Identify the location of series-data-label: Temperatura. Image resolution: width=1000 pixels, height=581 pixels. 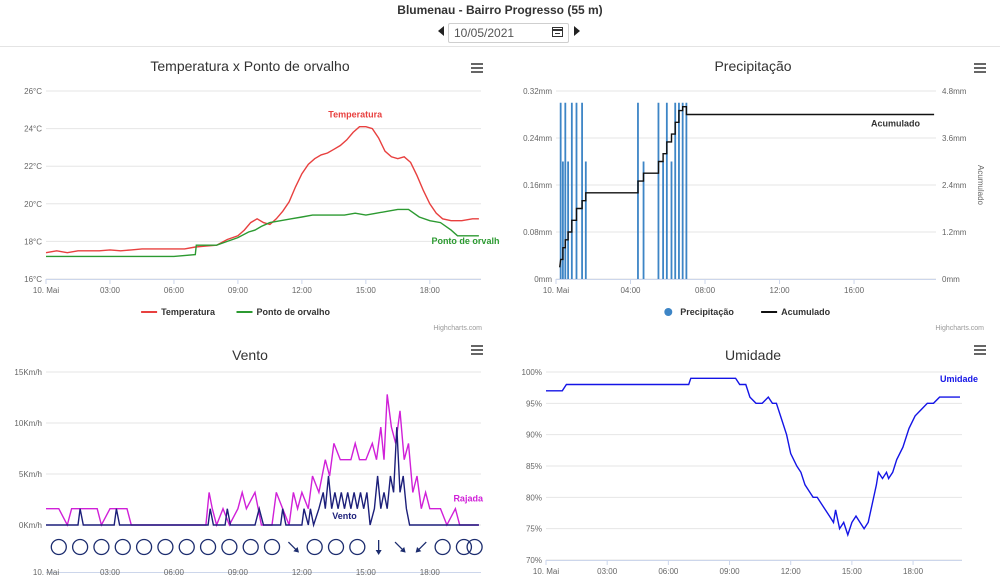
(355, 114).